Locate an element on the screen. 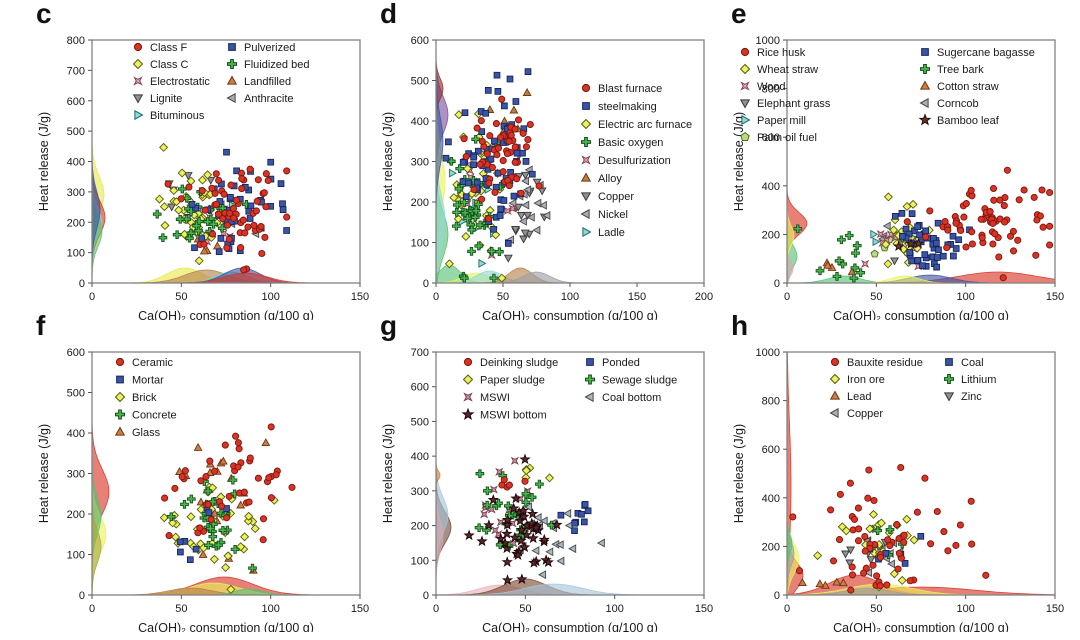 This screenshot has height=640, width=1080. legend-label: Deinking sludge is located at coordinates (519, 363).